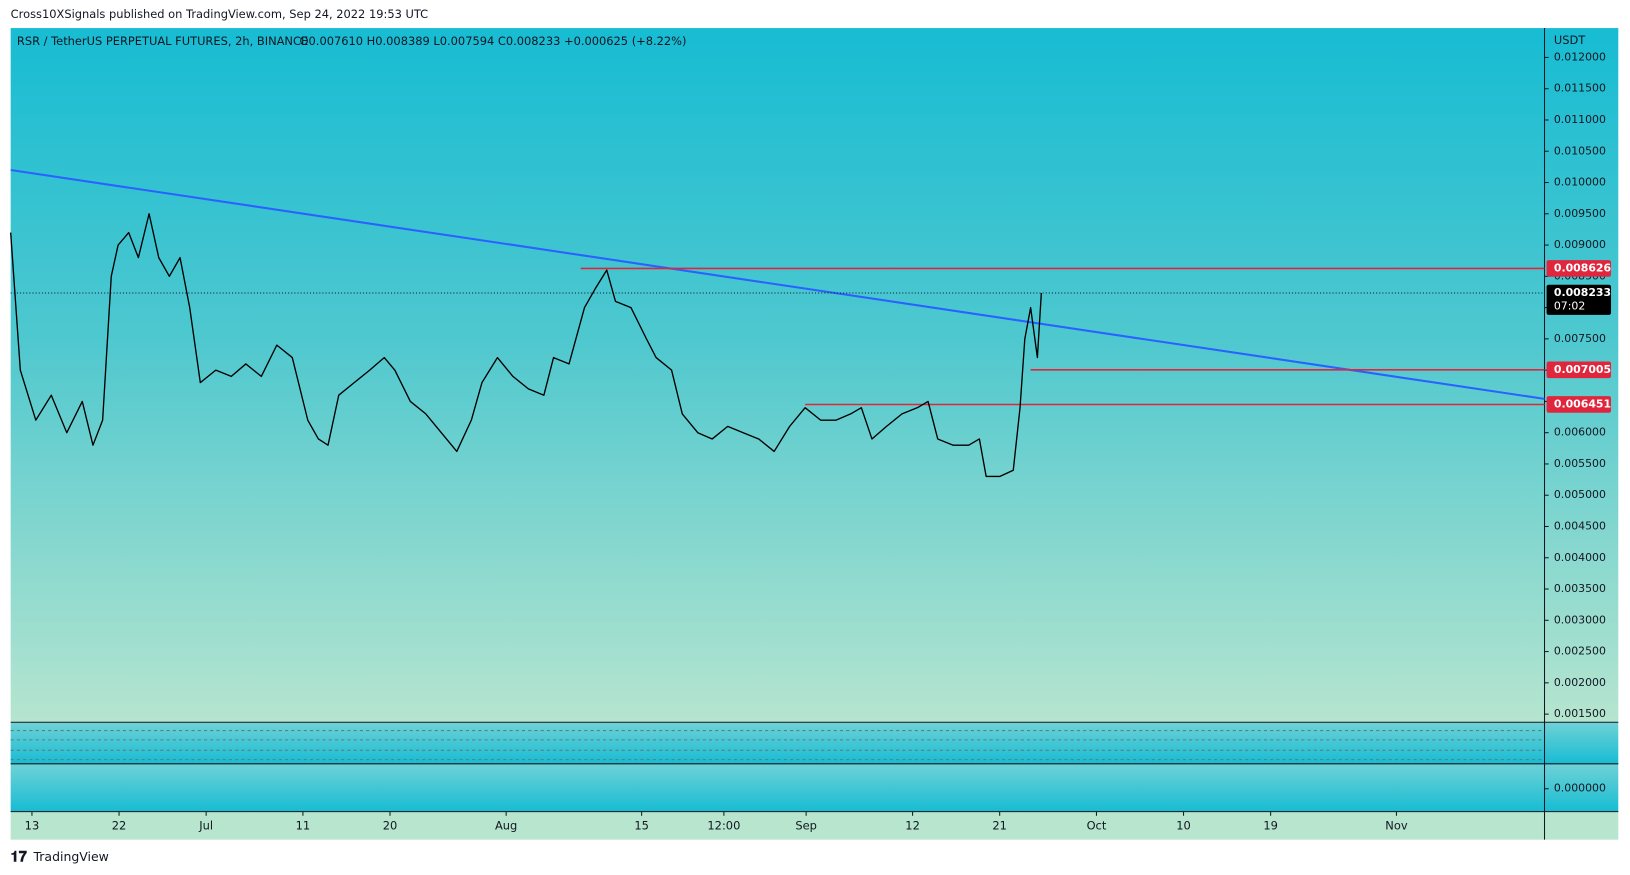 Image resolution: width=1630 pixels, height=875 pixels. What do you see at coordinates (1580, 494) in the screenshot?
I see `y-tick-label: 0.005000` at bounding box center [1580, 494].